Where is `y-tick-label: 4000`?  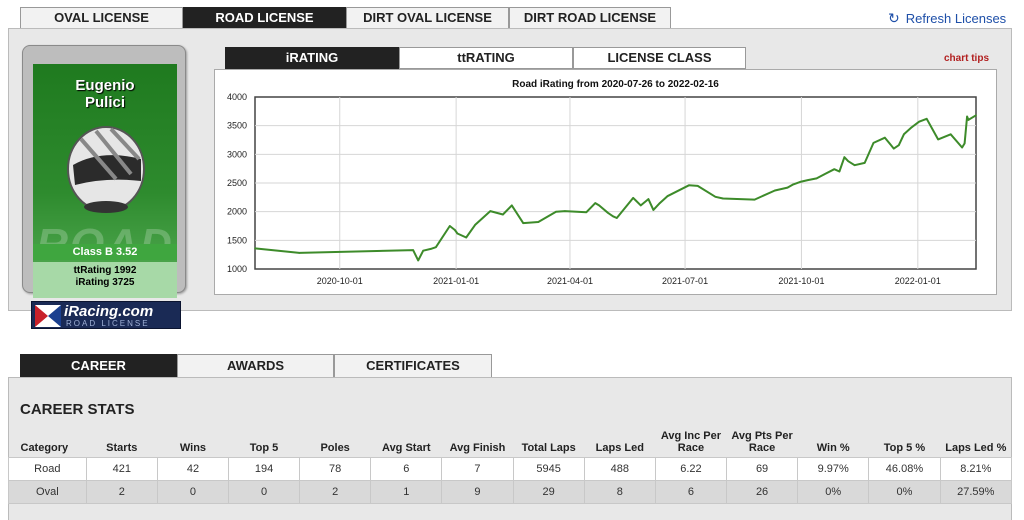 y-tick-label: 4000 is located at coordinates (237, 97).